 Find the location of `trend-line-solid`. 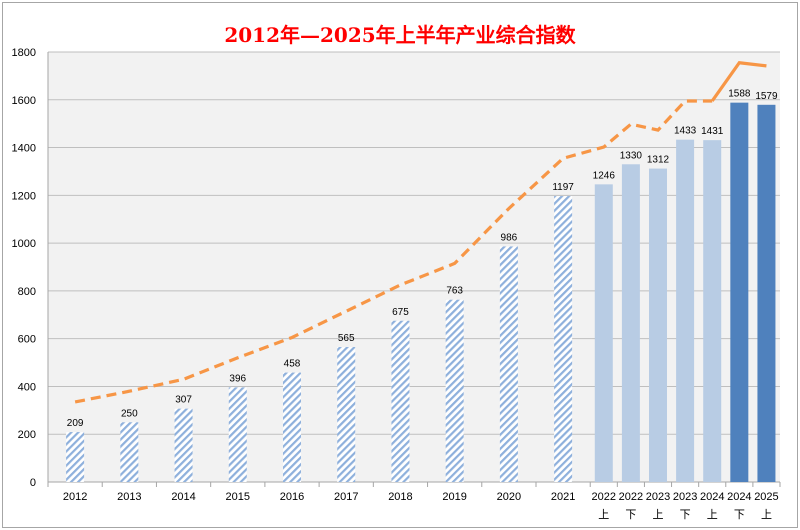

trend-line-solid is located at coordinates (738, 81).